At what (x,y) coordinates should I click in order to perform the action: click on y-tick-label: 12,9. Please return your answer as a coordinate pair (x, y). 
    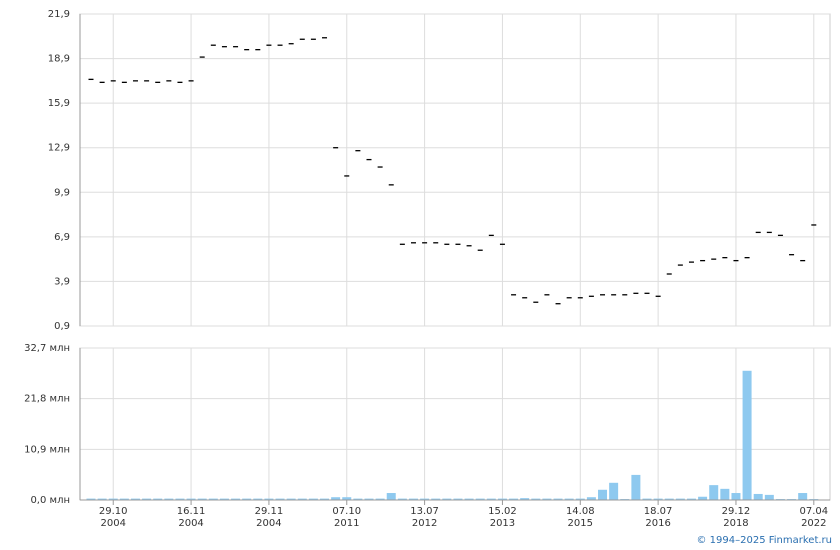
    Looking at the image, I should click on (59, 148).